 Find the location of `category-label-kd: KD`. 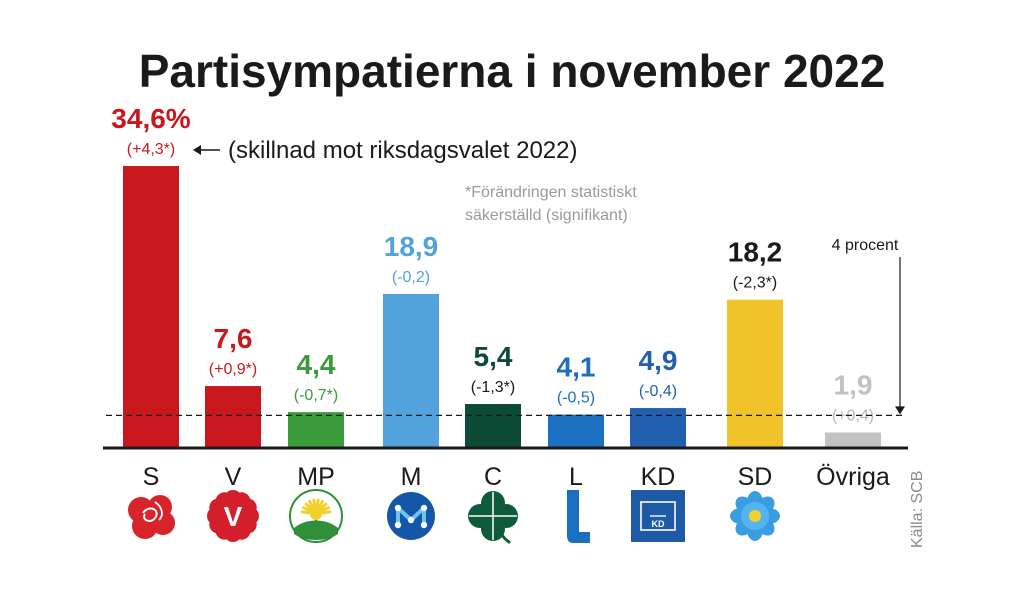

category-label-kd: KD is located at coordinates (658, 477).